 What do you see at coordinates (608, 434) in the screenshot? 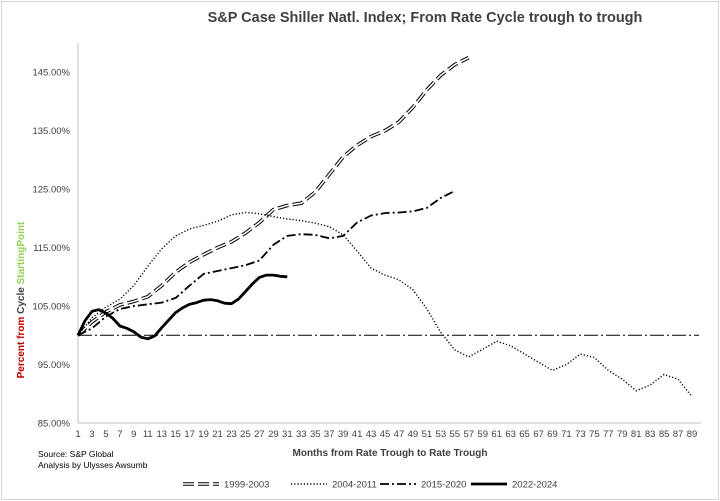
I see `x-tick-label: 77` at bounding box center [608, 434].